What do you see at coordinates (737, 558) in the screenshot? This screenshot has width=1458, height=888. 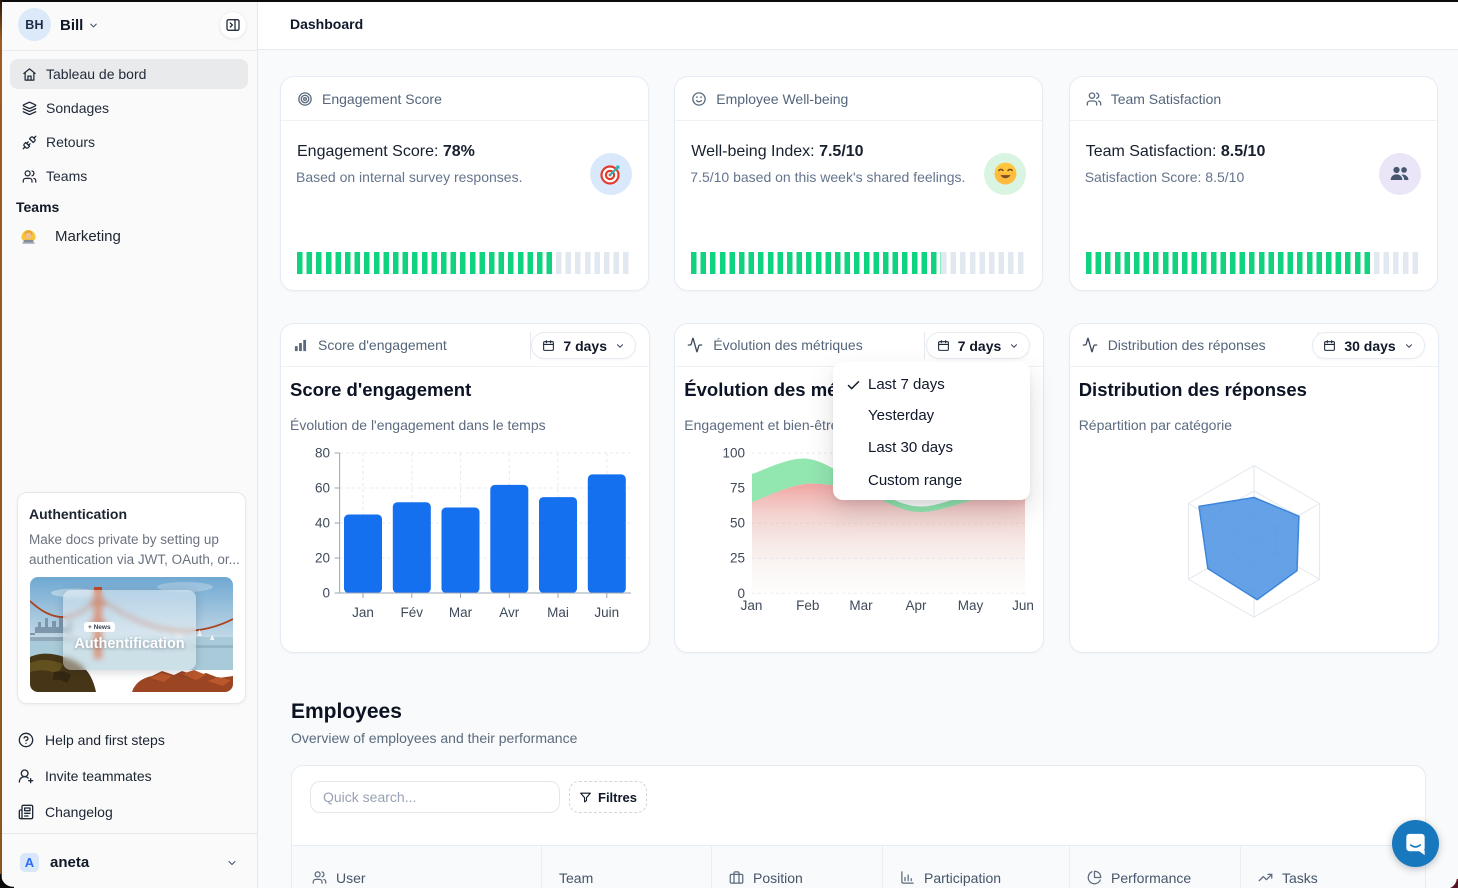 I see `svg-text: 25` at bounding box center [737, 558].